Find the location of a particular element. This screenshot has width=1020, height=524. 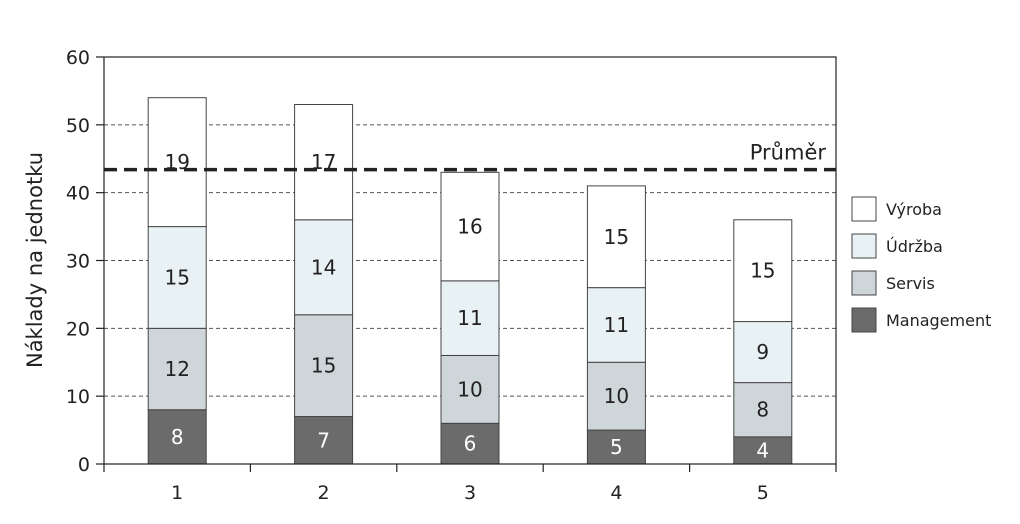

average-line-label: Průměr is located at coordinates (788, 153).